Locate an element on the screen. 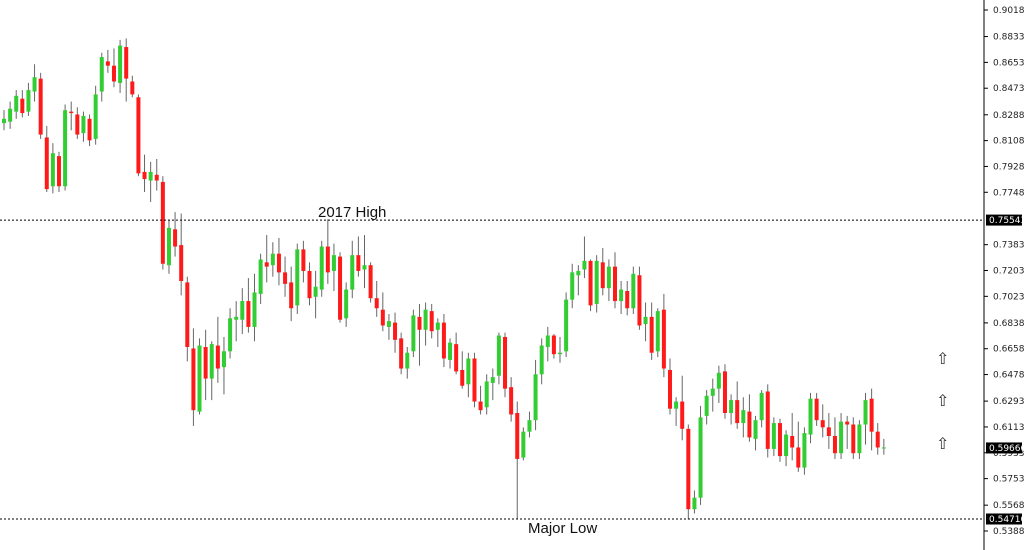 The height and width of the screenshot is (550, 1024). price-tag-current-bg is located at coordinates (1004, 448).